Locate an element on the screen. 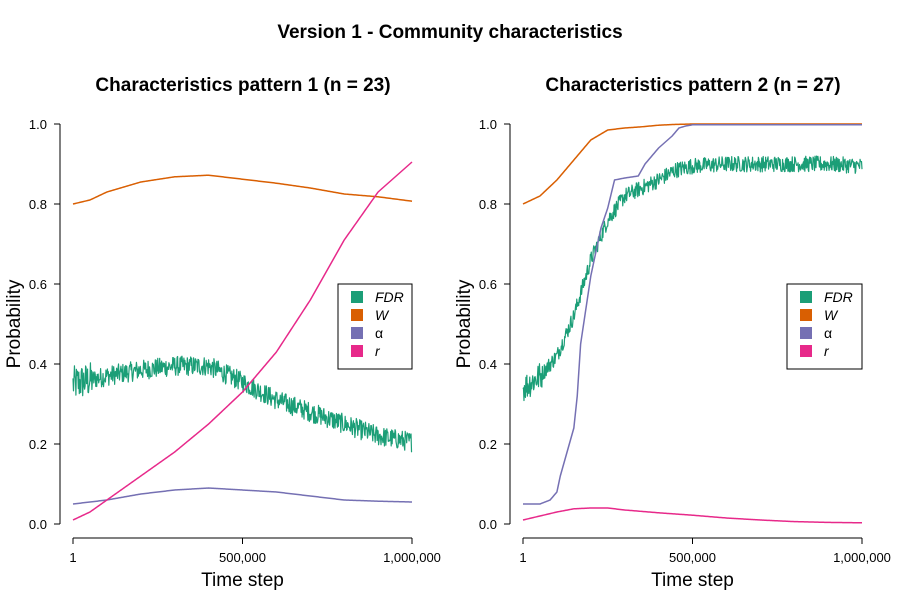 Image resolution: width=900 pixels, height=600 pixels. figure-title: Version 1 - Community characteristics is located at coordinates (449, 32).